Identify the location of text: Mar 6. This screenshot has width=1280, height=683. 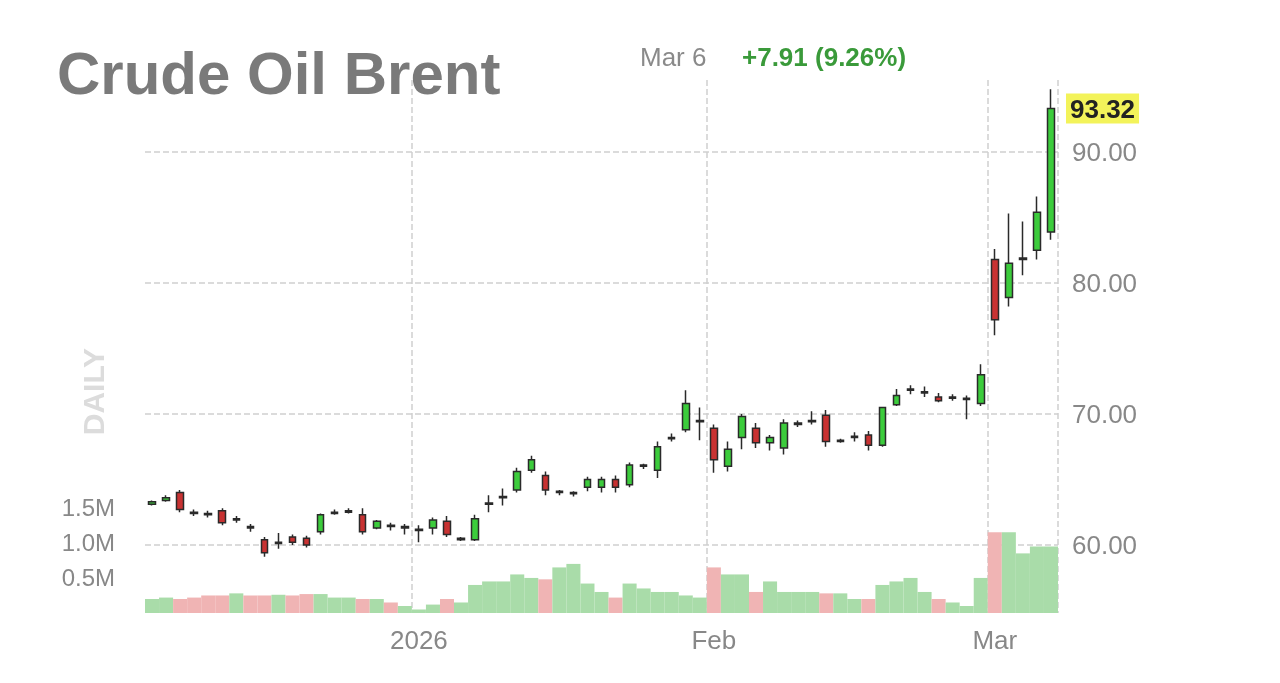
(673, 57).